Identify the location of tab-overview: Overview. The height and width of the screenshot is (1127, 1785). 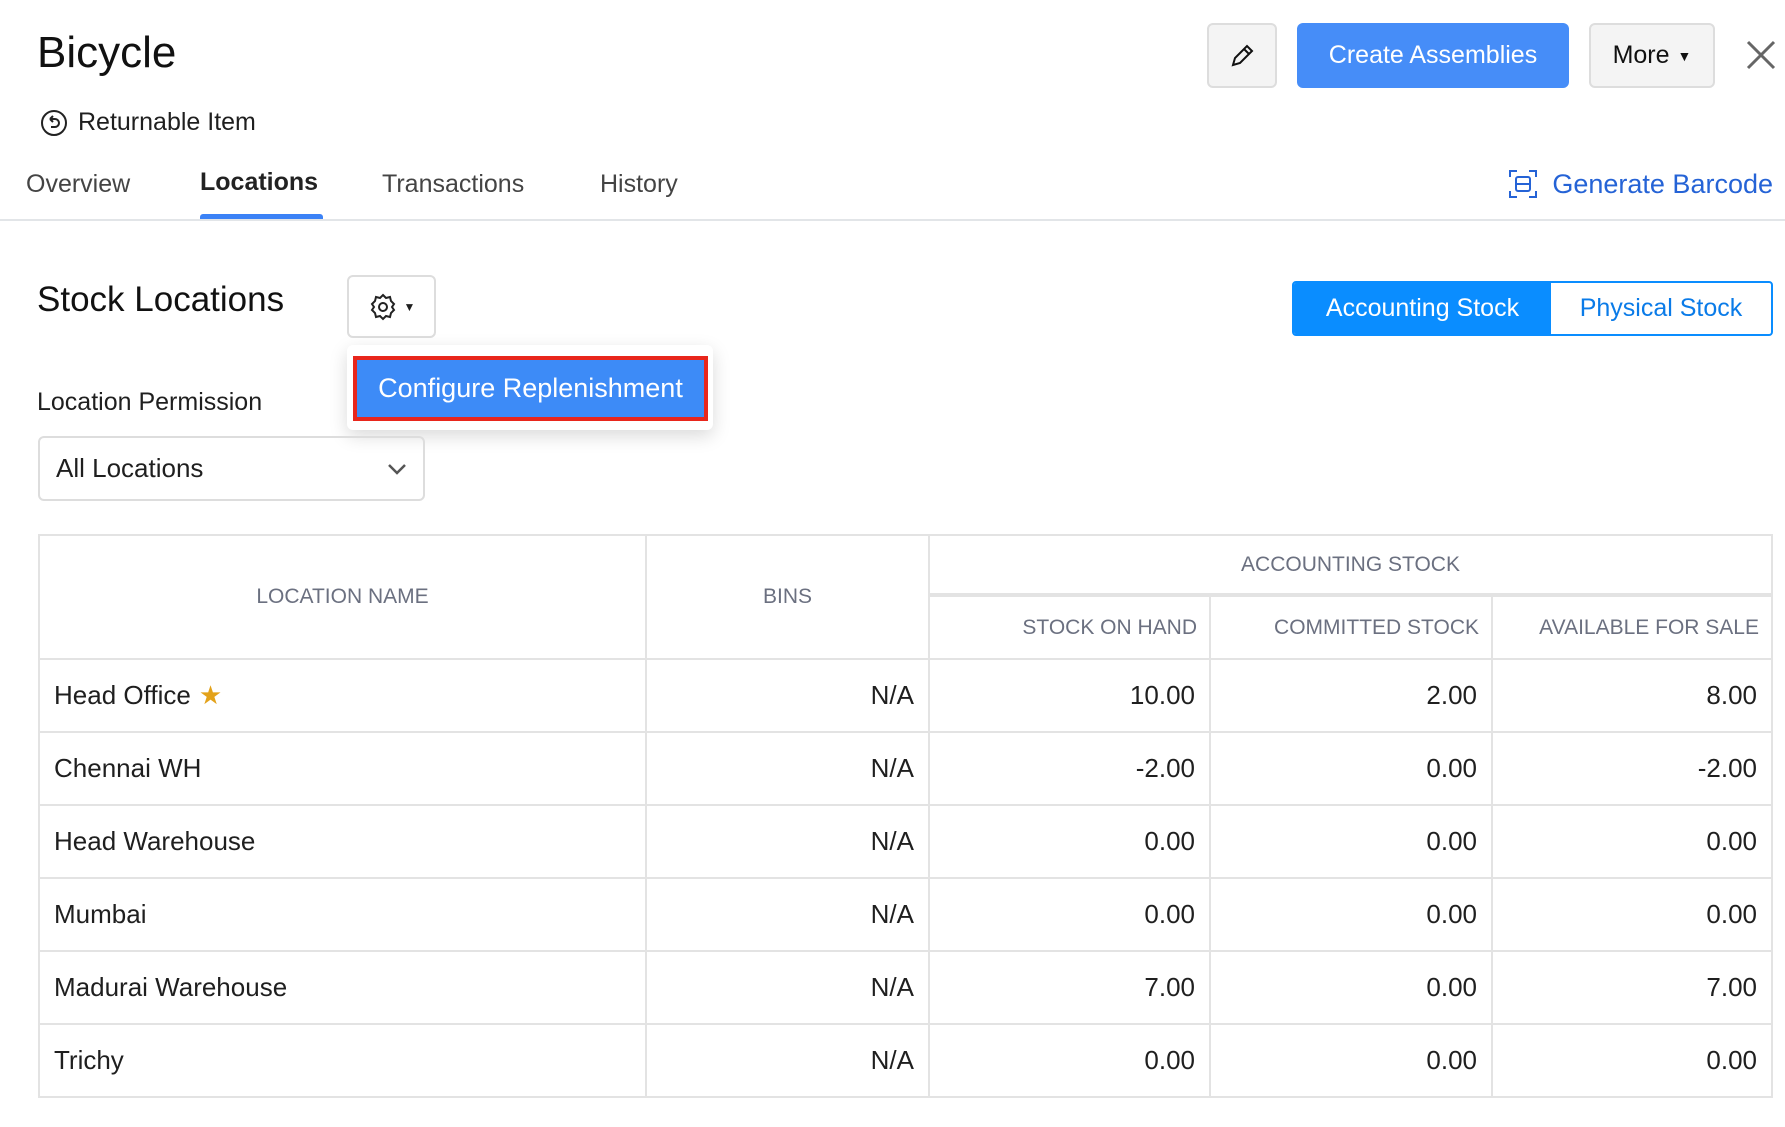
(78, 184).